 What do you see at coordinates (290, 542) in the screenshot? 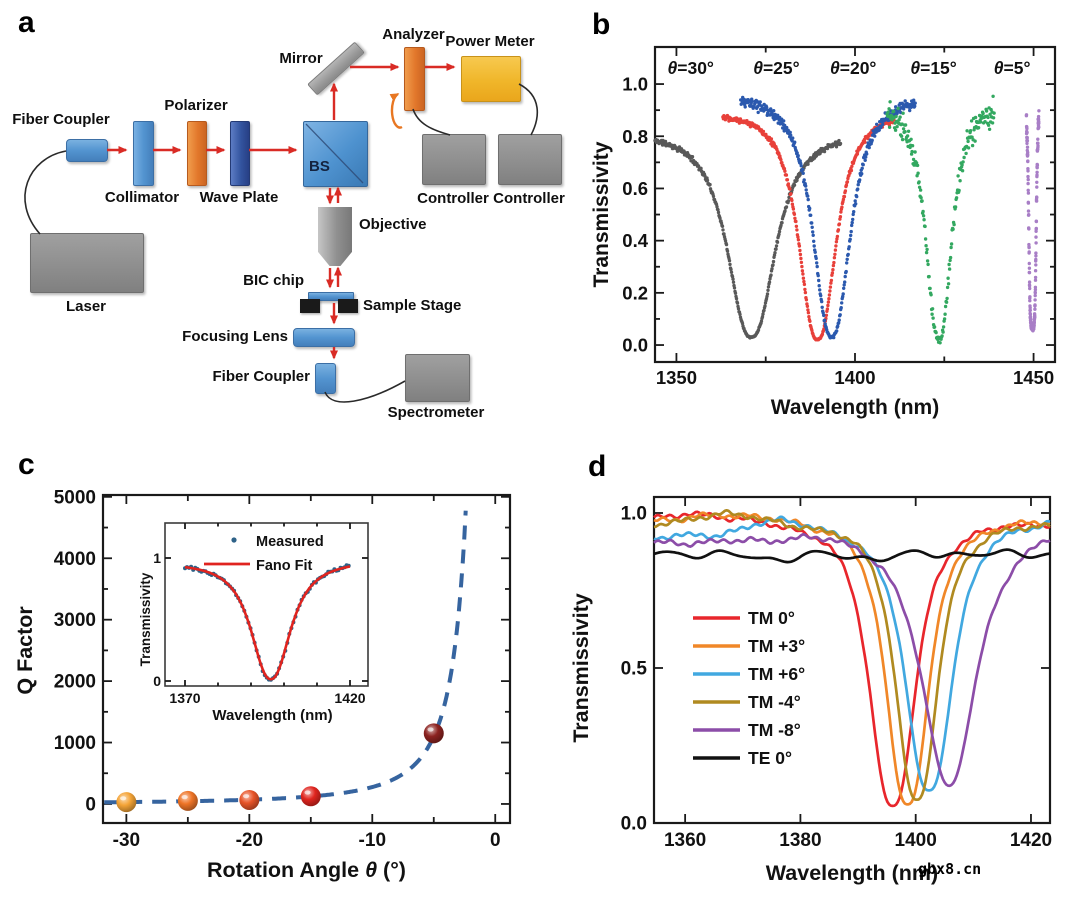
I see `svg-text: Measured` at bounding box center [290, 542].